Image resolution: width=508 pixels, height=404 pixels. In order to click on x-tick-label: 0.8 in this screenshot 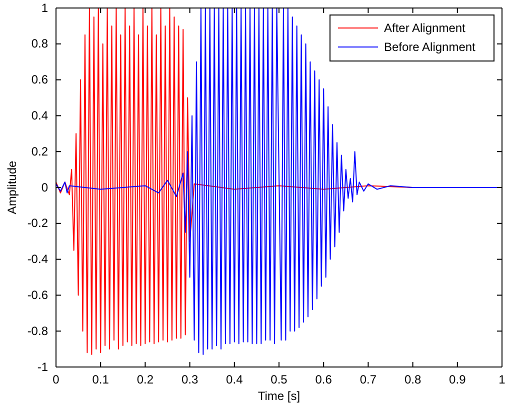, I will do `click(413, 379)`.